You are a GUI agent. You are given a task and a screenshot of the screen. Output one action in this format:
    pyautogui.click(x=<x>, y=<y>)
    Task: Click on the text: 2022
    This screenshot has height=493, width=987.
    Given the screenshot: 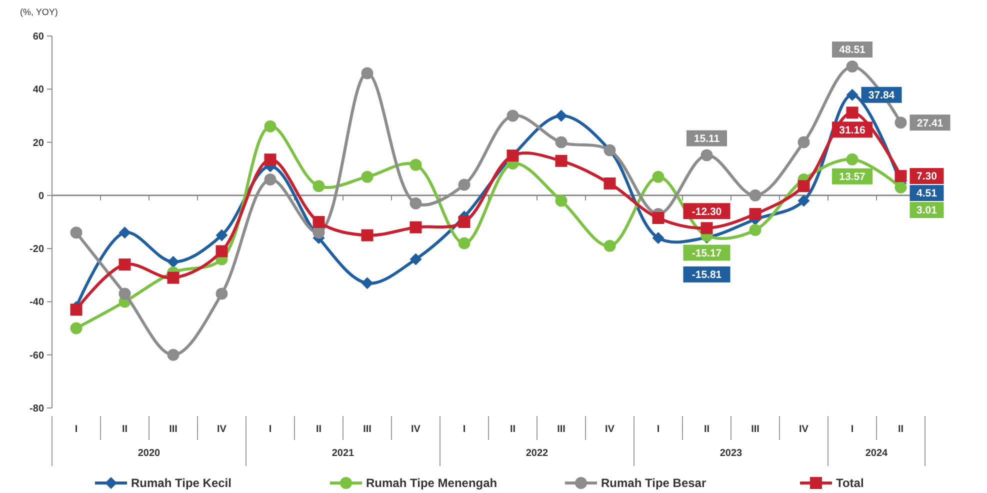 What is the action you would take?
    pyautogui.click(x=537, y=453)
    